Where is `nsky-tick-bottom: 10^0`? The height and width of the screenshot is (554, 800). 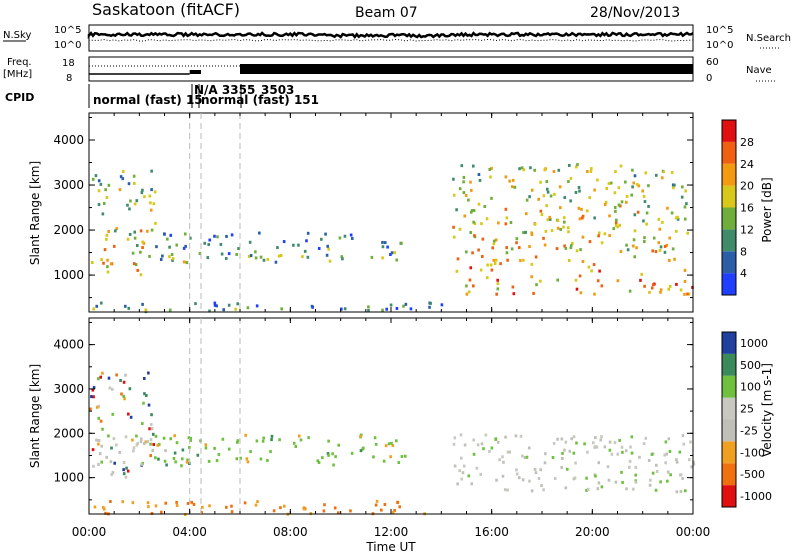 nsky-tick-bottom: 10^0 is located at coordinates (67, 45).